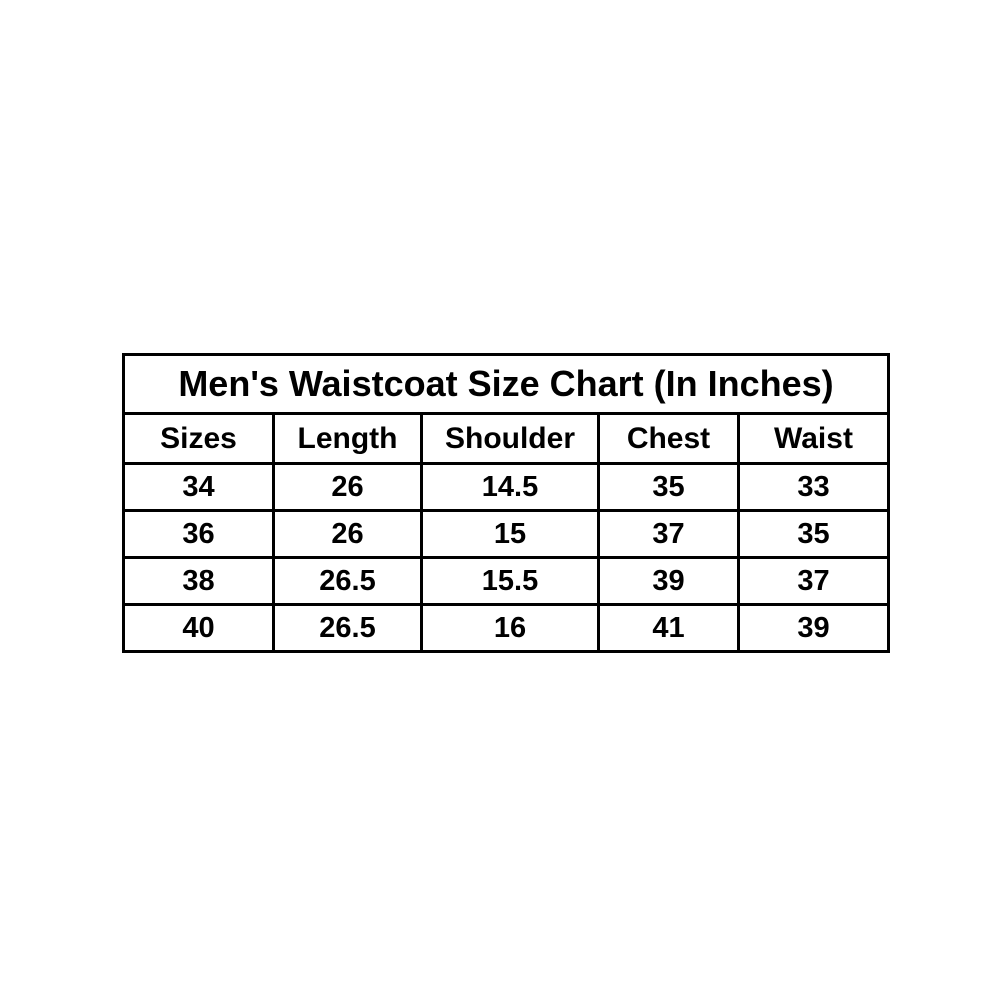 The width and height of the screenshot is (1000, 1000). Describe the element at coordinates (813, 534) in the screenshot. I see `cell-waist: 35` at that location.